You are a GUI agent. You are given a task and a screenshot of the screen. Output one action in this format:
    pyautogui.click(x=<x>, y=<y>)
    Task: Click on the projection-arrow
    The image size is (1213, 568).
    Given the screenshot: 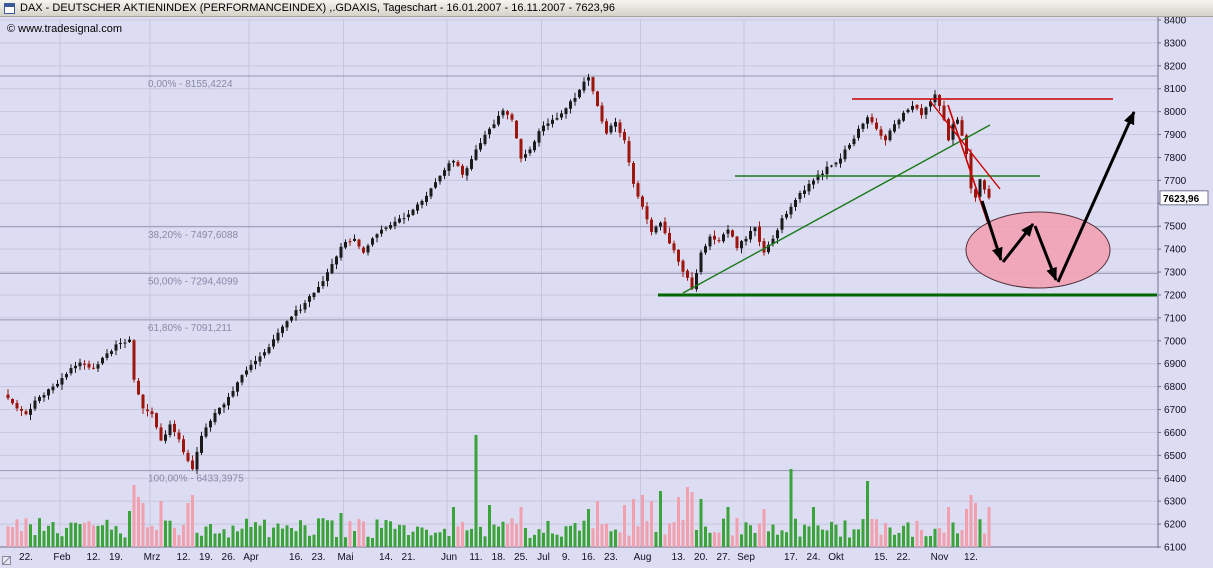 What is the action you would take?
    pyautogui.click(x=991, y=231)
    